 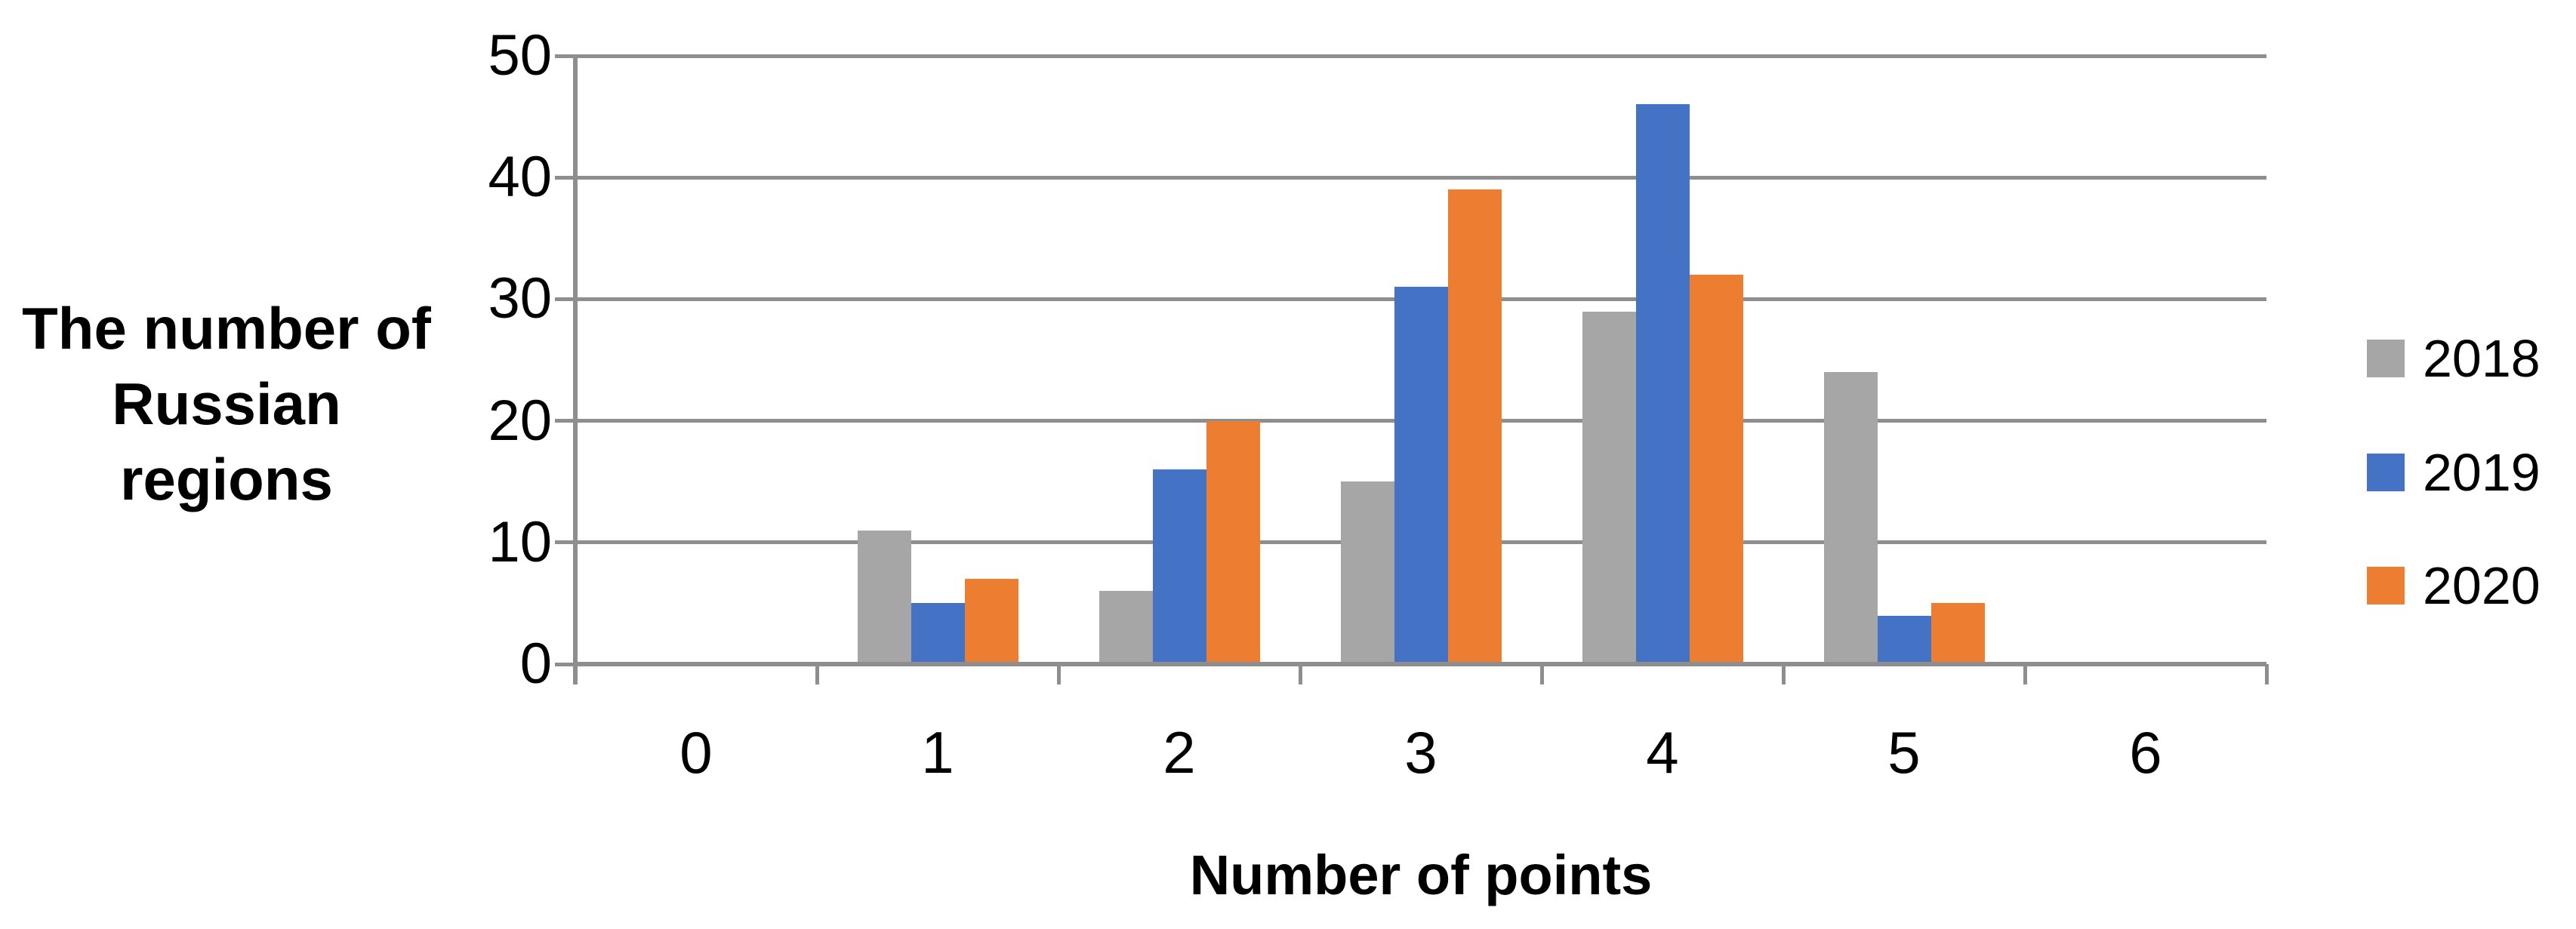 What do you see at coordinates (2386, 473) in the screenshot?
I see `legend-swatch-2019` at bounding box center [2386, 473].